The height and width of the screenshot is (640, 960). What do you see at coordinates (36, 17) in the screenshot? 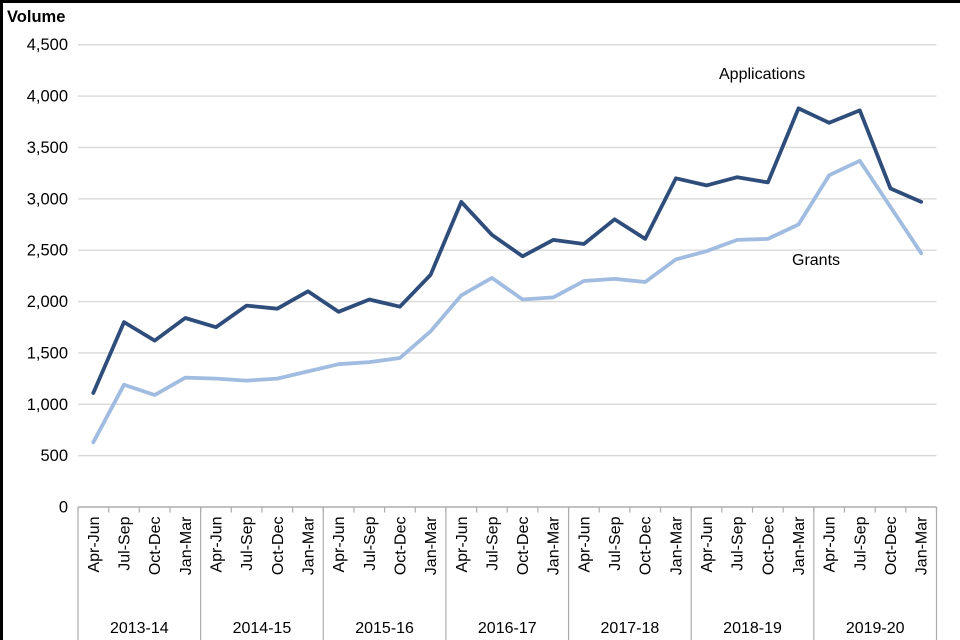
I see `y-axis-title: Volume` at bounding box center [36, 17].